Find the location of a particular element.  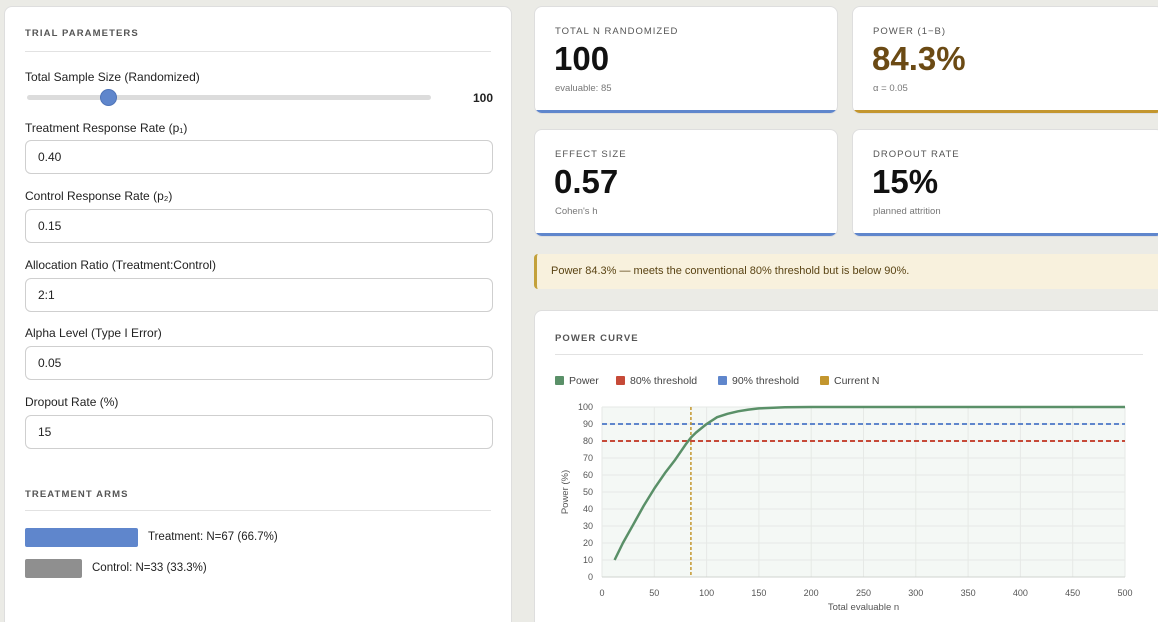

sample-size-slider-track is located at coordinates (229, 97).